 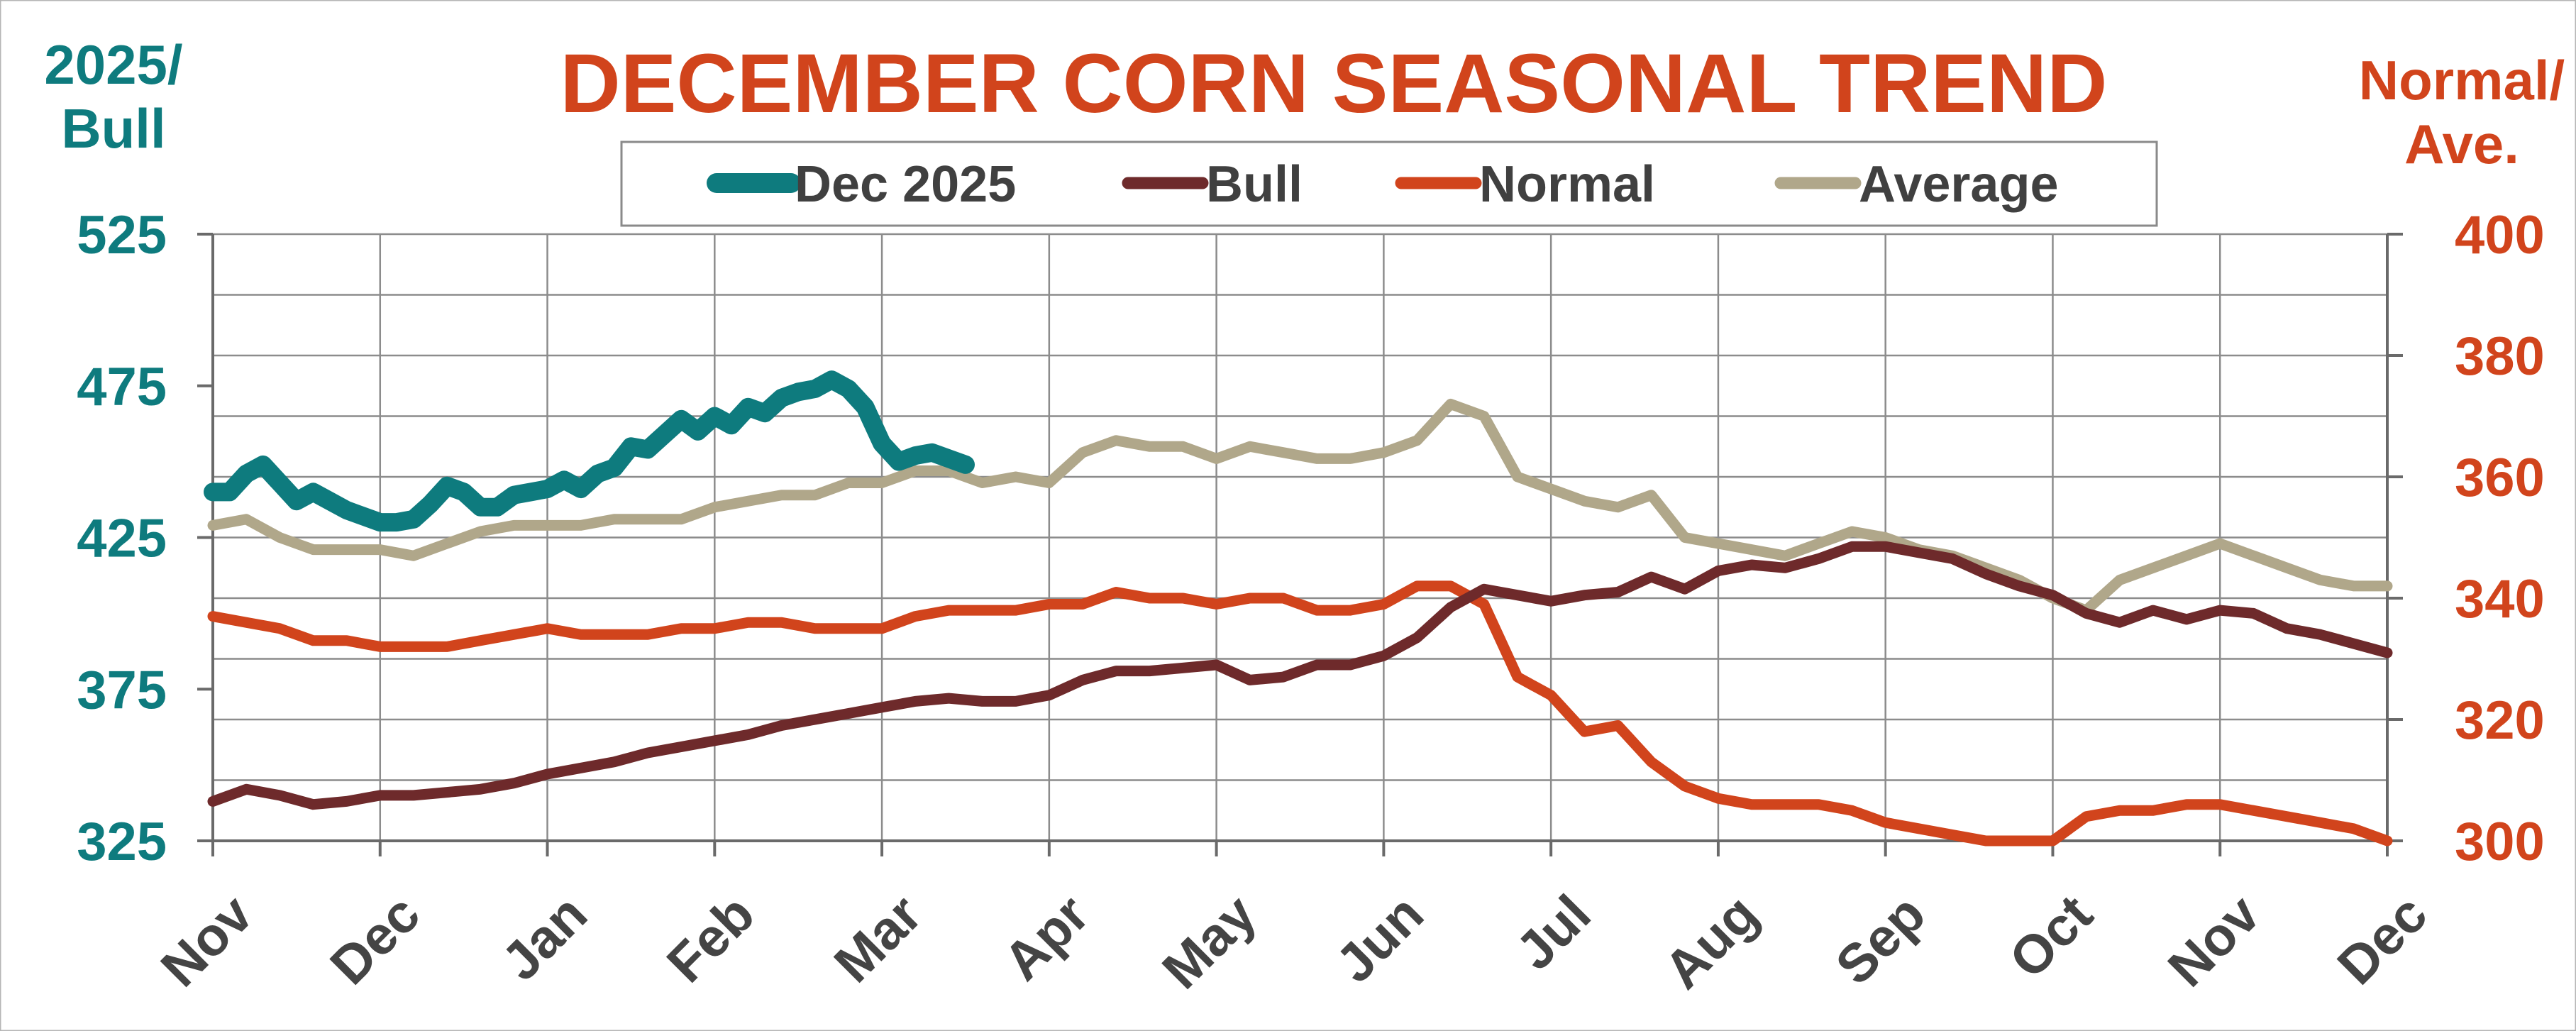 I want to click on chart-title: DECEMBER CORN SEASONAL TREND, so click(x=1334, y=84).